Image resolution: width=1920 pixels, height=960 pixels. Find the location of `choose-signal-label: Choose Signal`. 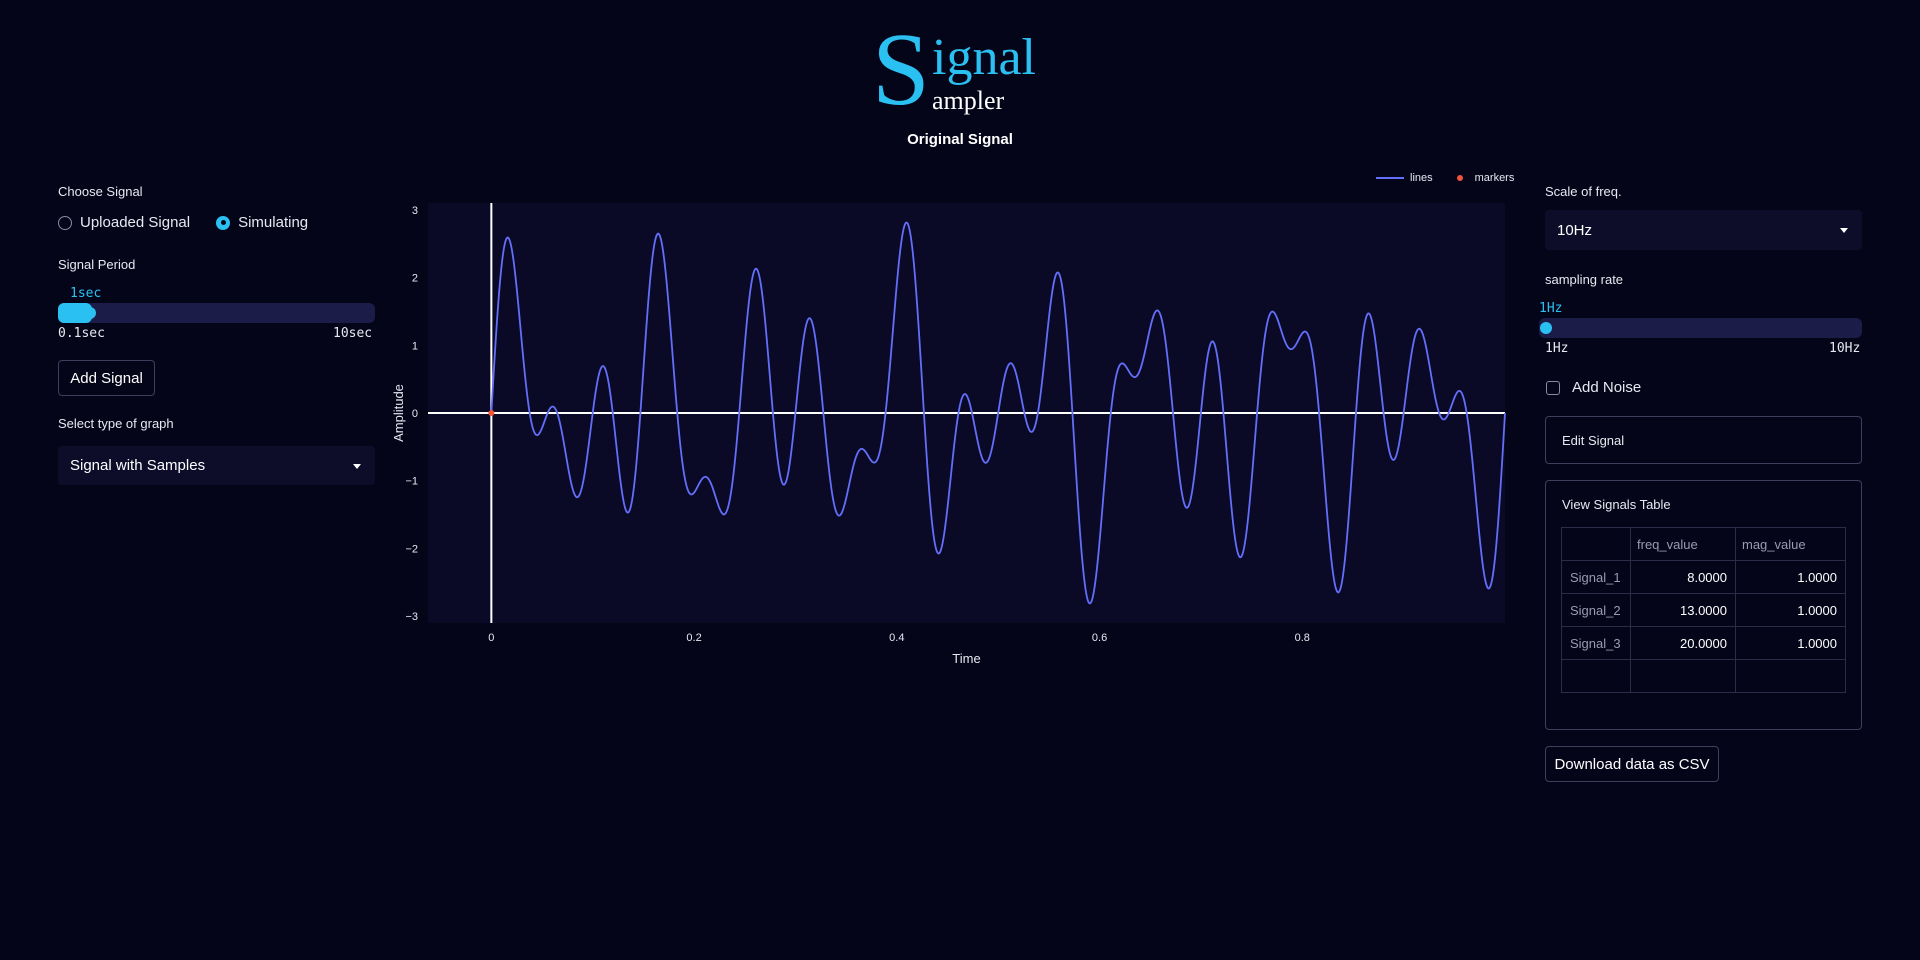

choose-signal-label: Choose Signal is located at coordinates (100, 191).